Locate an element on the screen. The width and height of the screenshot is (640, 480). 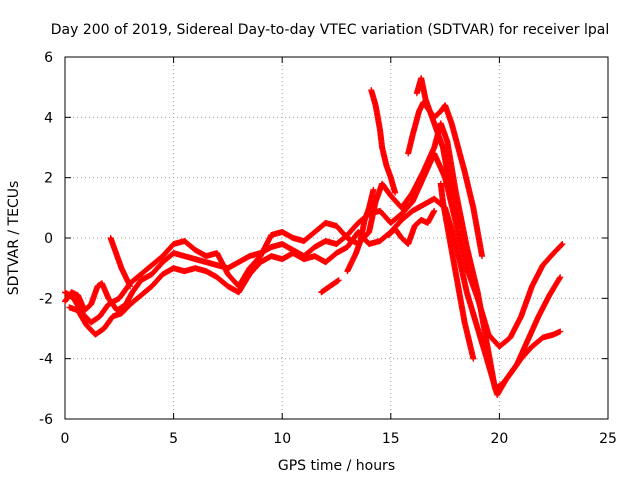
x-tick-label: 25 is located at coordinates (608, 439).